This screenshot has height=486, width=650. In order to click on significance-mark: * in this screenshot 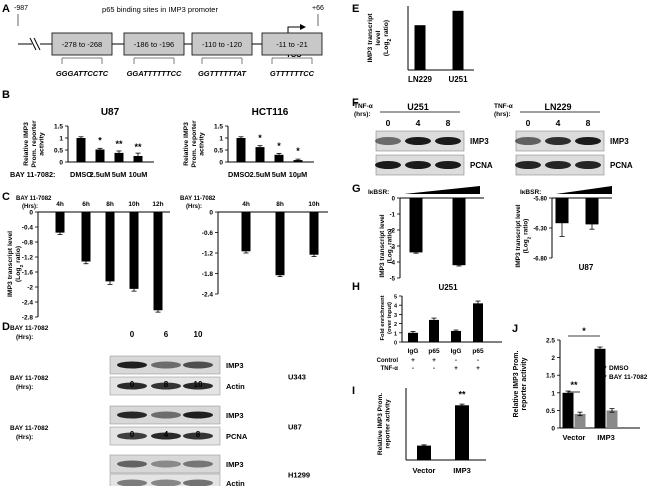, I will do `click(100, 141)`.